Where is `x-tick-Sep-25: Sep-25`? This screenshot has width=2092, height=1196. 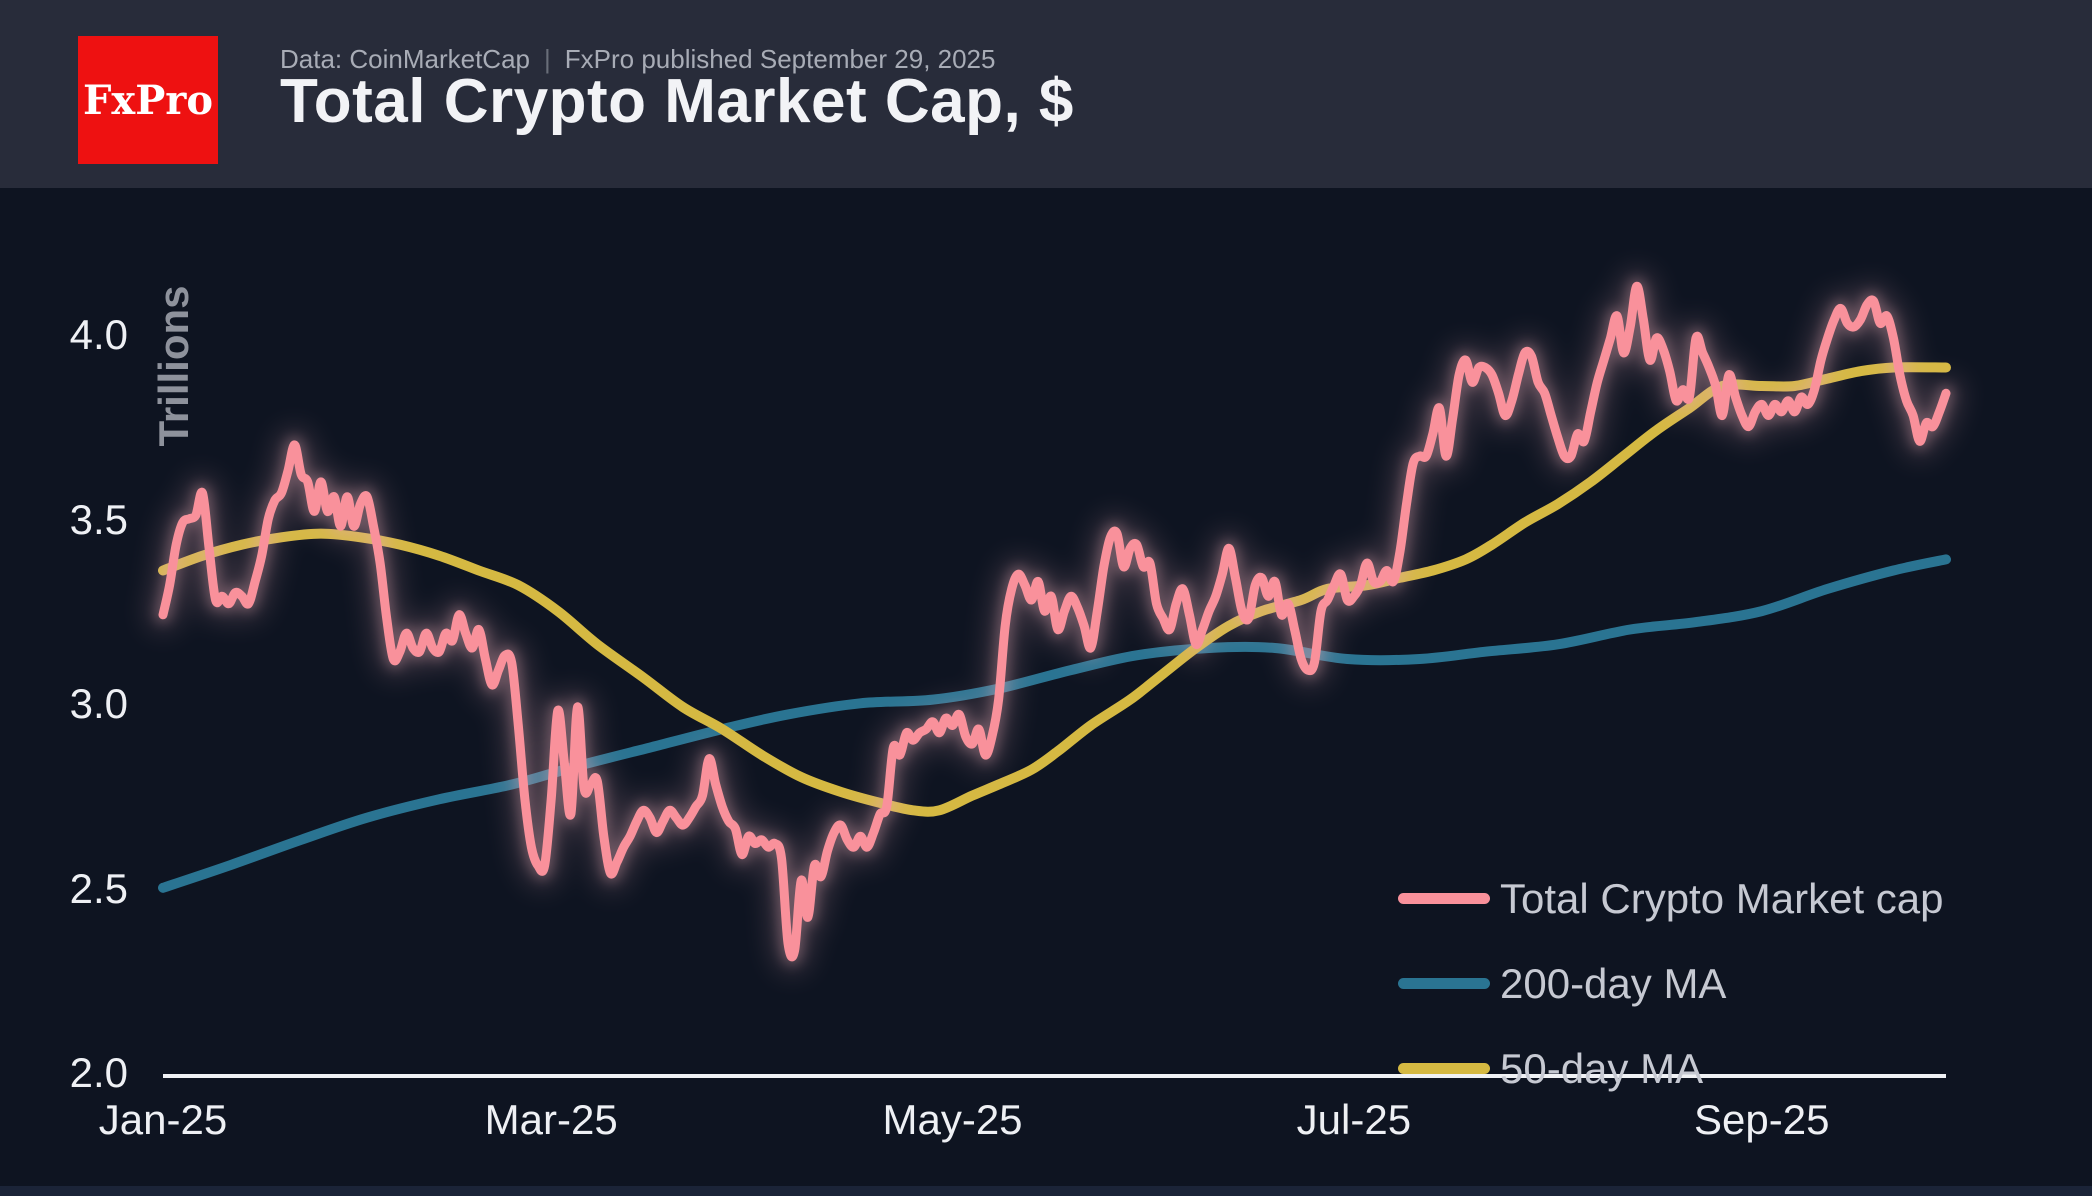
x-tick-Sep-25: Sep-25 is located at coordinates (1762, 1119).